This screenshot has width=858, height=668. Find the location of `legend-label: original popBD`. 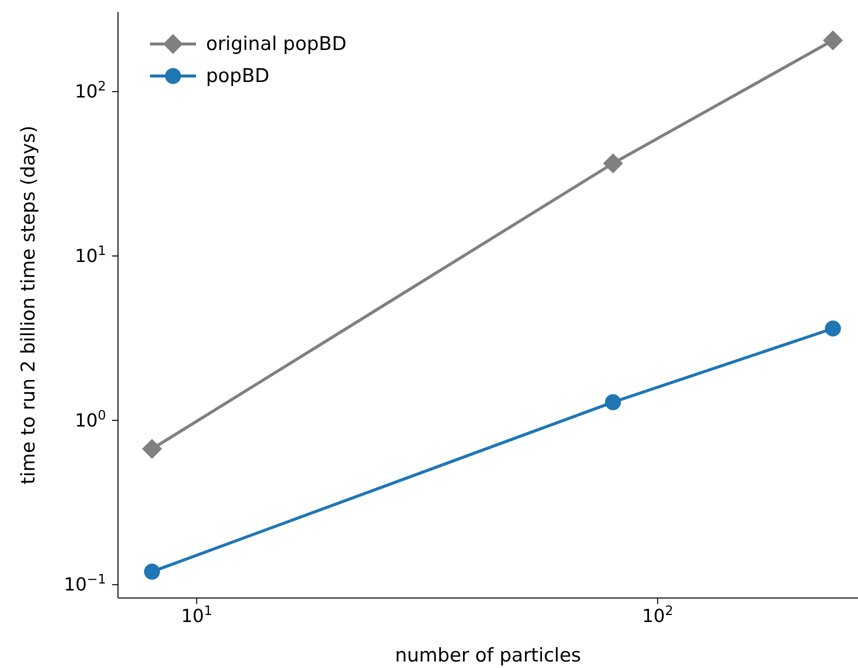

legend-label: original popBD is located at coordinates (276, 44).